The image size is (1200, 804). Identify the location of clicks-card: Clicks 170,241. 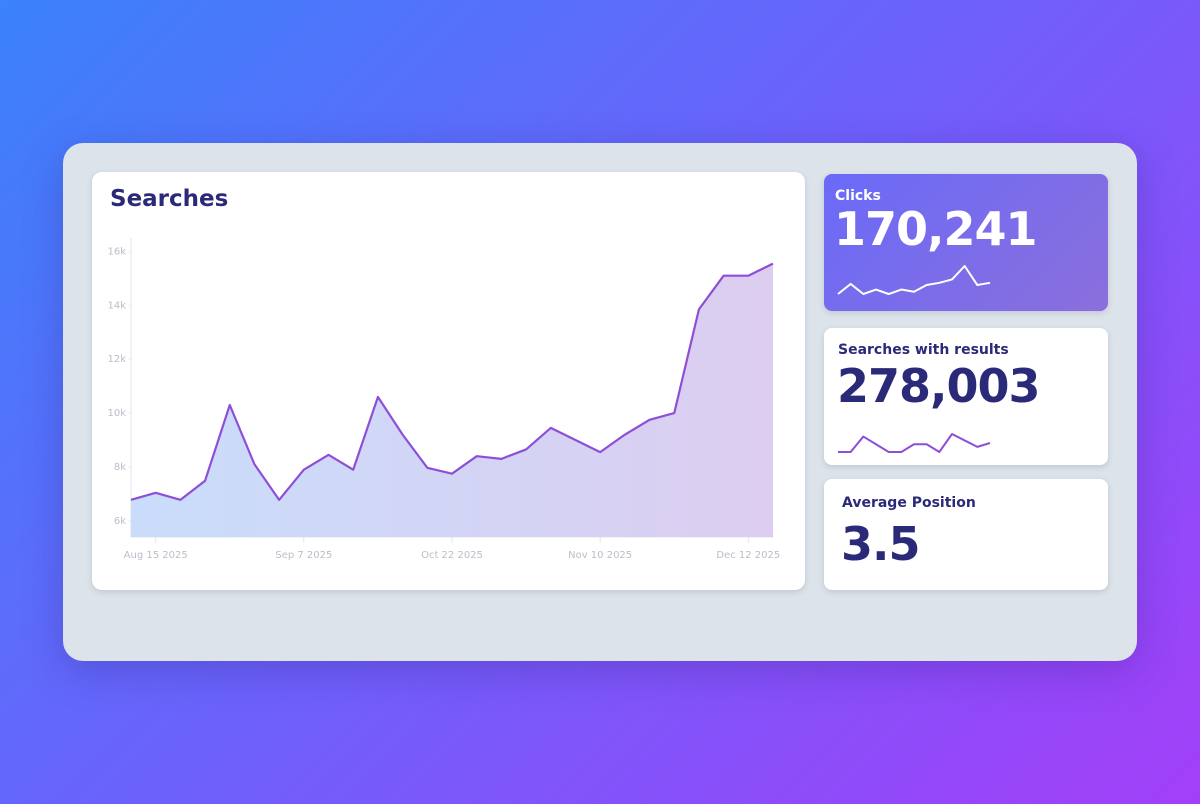
(966, 242).